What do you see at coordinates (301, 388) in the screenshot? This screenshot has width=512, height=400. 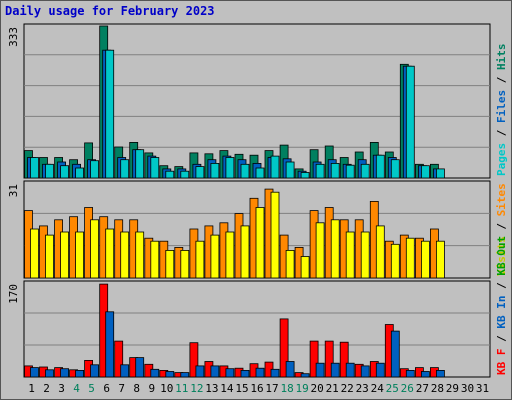 I see `x-tick-label: 19` at bounding box center [301, 388].